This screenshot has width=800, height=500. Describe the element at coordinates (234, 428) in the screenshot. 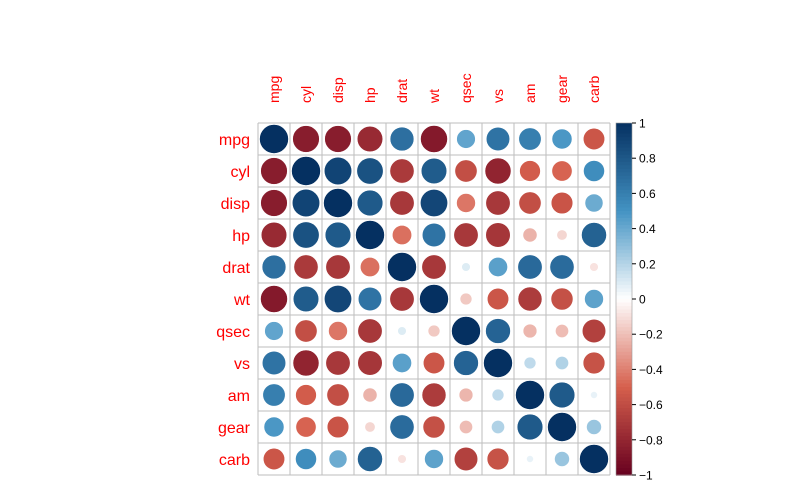

I see `row-label-gear: gear` at that location.